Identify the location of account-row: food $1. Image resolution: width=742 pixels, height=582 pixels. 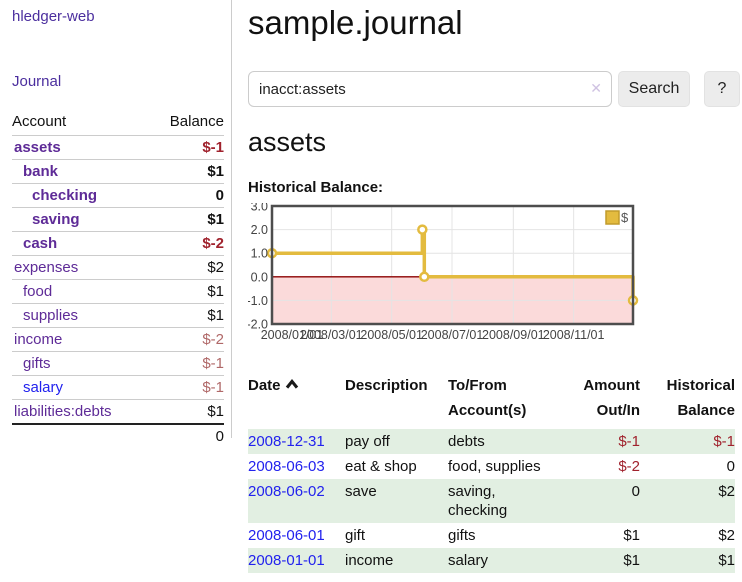
(118, 291).